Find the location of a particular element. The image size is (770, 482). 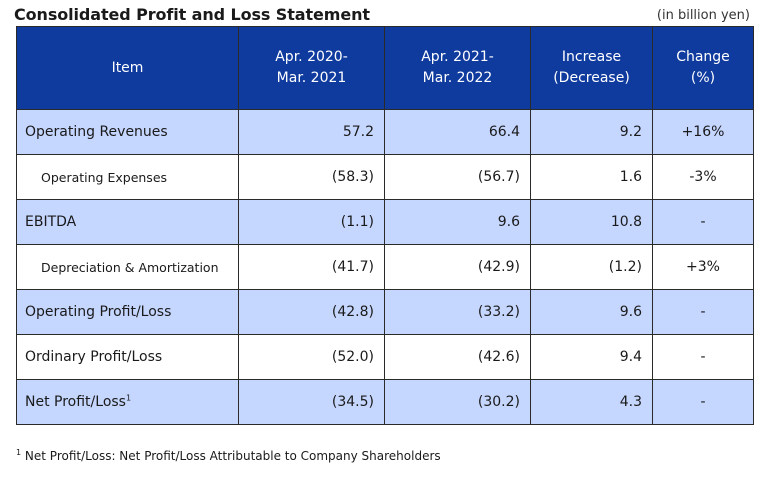

row-fy2021: (33.2) is located at coordinates (457, 312).